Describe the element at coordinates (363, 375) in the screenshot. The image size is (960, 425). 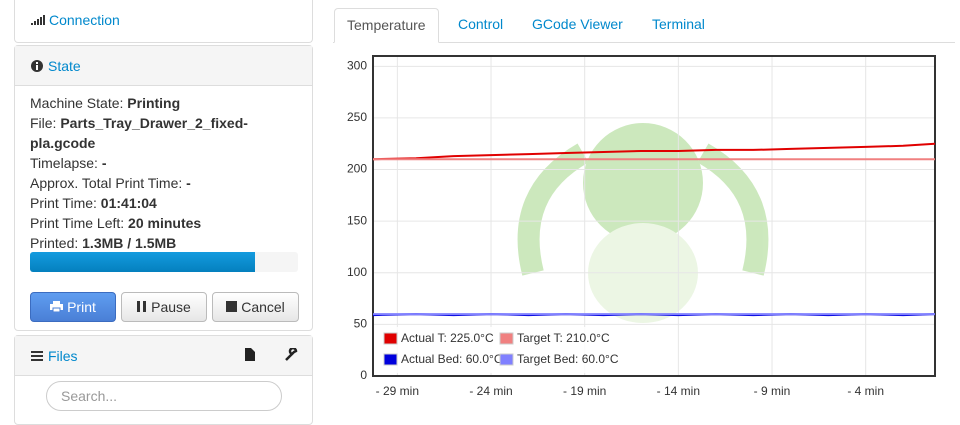
I see `y-tick-label: 0` at that location.